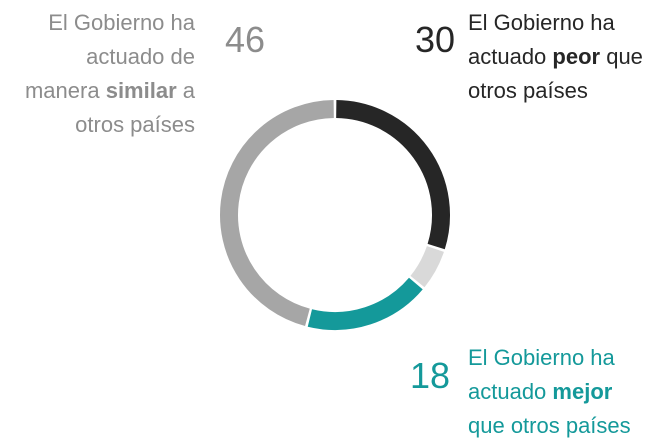 Image resolution: width=662 pixels, height=447 pixels. Describe the element at coordinates (186, 90) in the screenshot. I see `label-part: a` at that location.